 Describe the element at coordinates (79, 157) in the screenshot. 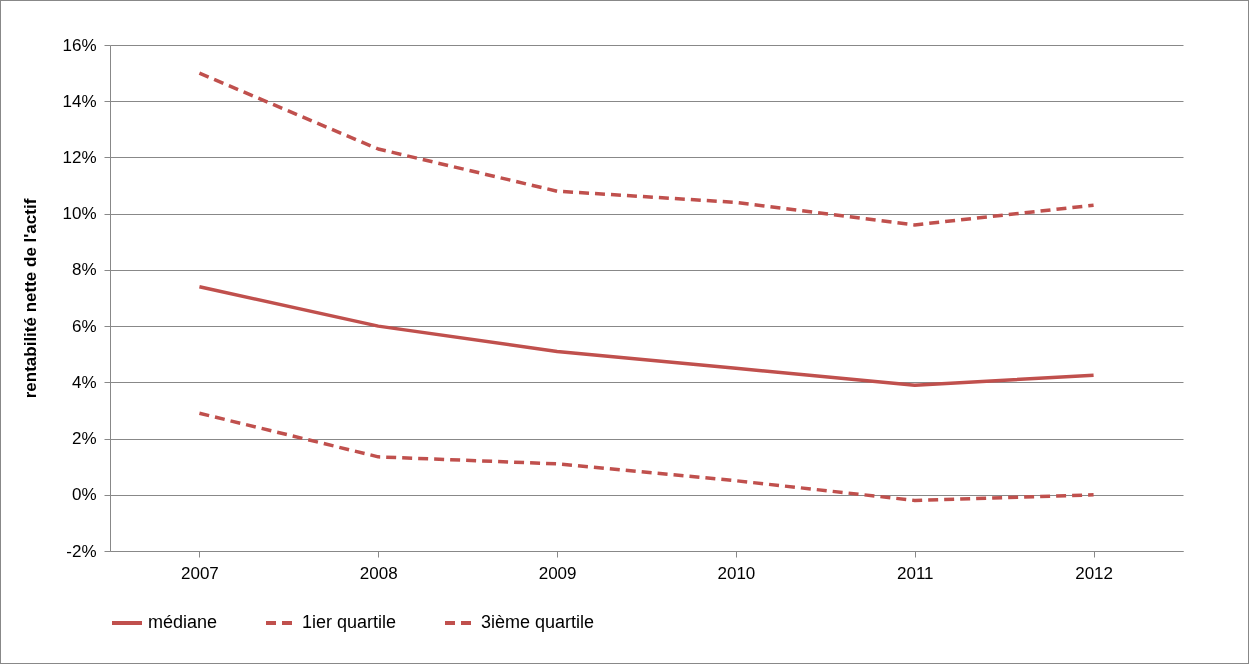

I see `y-tick-label: 12%` at that location.